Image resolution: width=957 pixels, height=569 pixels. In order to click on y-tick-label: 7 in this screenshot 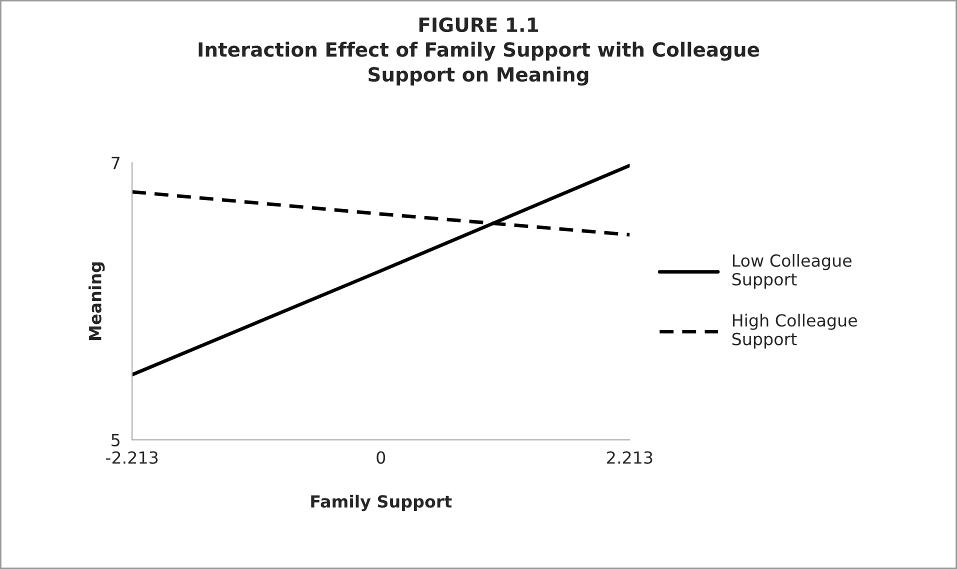, I will do `click(116, 163)`.